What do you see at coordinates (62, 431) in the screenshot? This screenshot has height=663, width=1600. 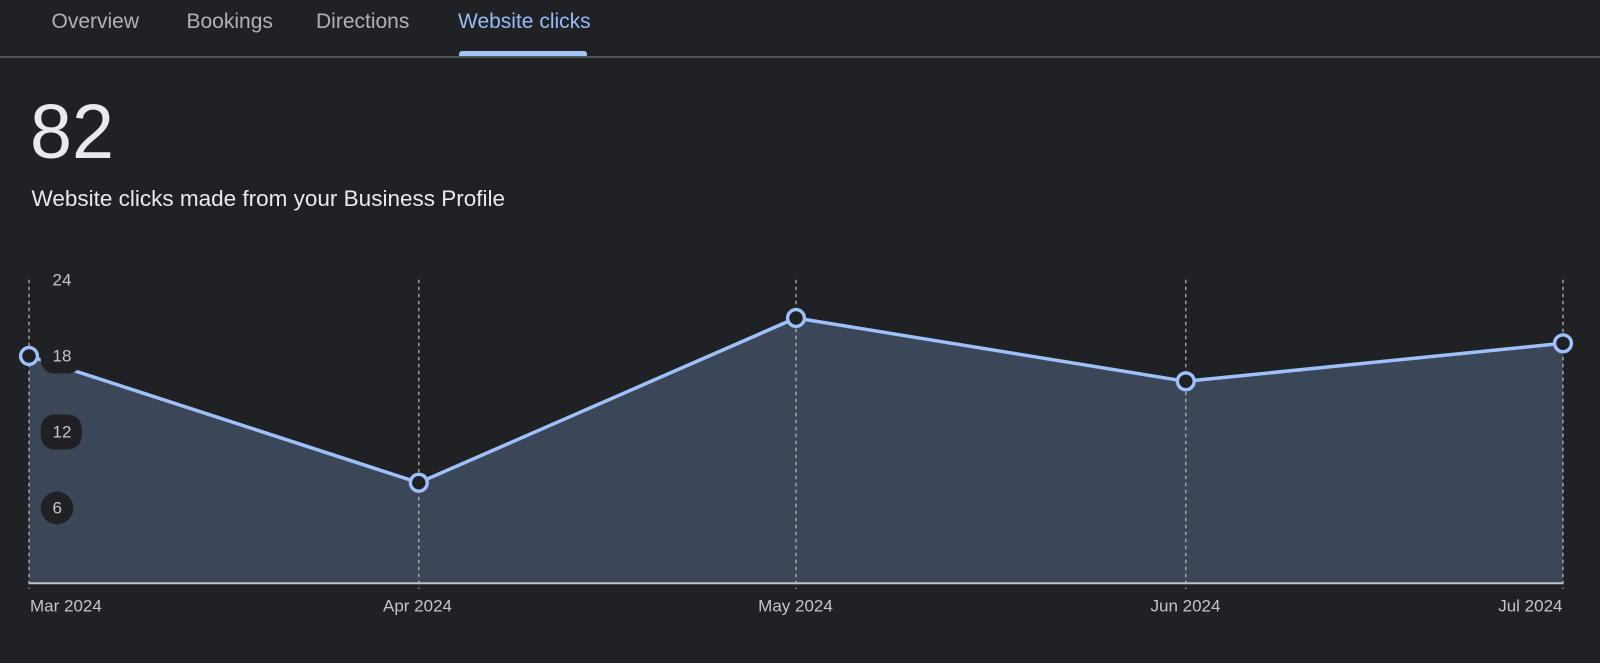 I see `svg-text: 12` at bounding box center [62, 431].